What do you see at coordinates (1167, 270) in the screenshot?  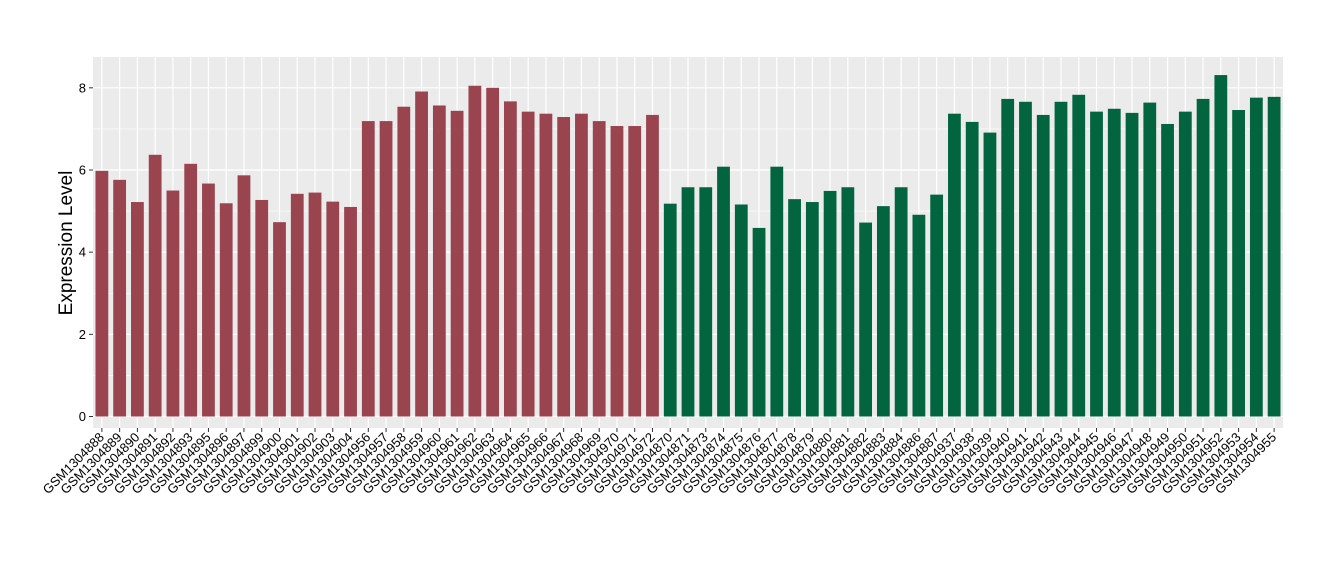 I see `bar-GSM1304949` at bounding box center [1167, 270].